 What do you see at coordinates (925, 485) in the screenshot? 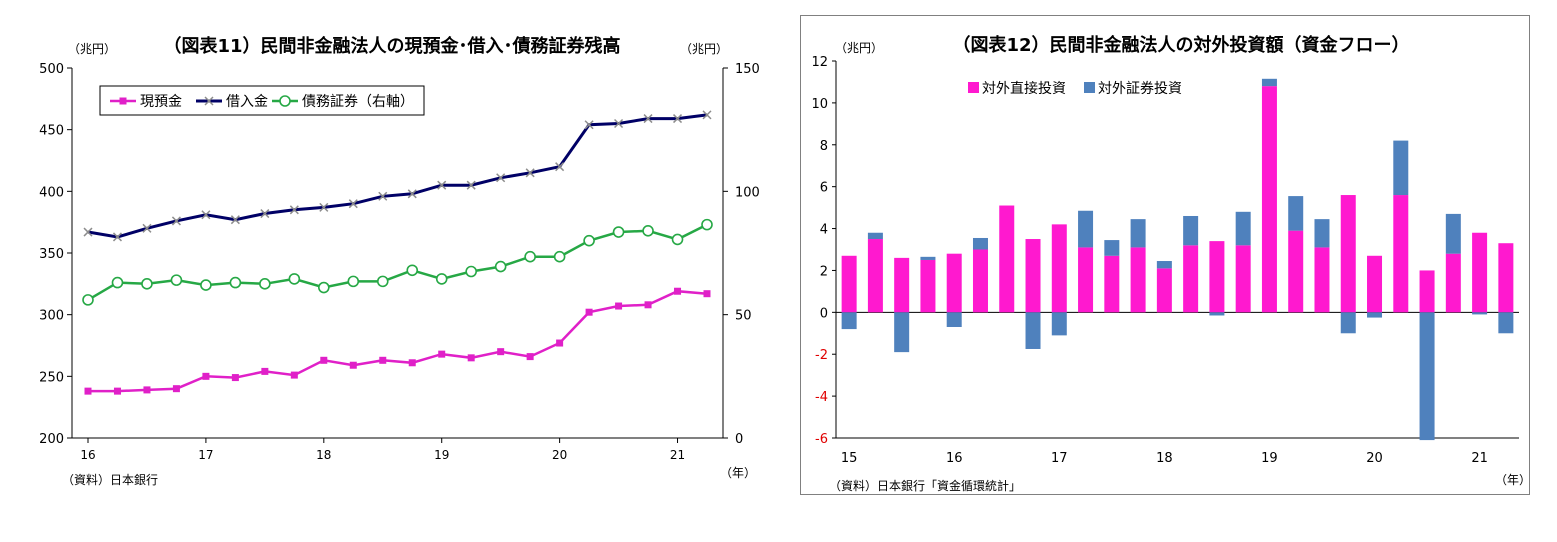
I see `source-note: （資料）日本銀行「資金循環統計」` at bounding box center [925, 485].